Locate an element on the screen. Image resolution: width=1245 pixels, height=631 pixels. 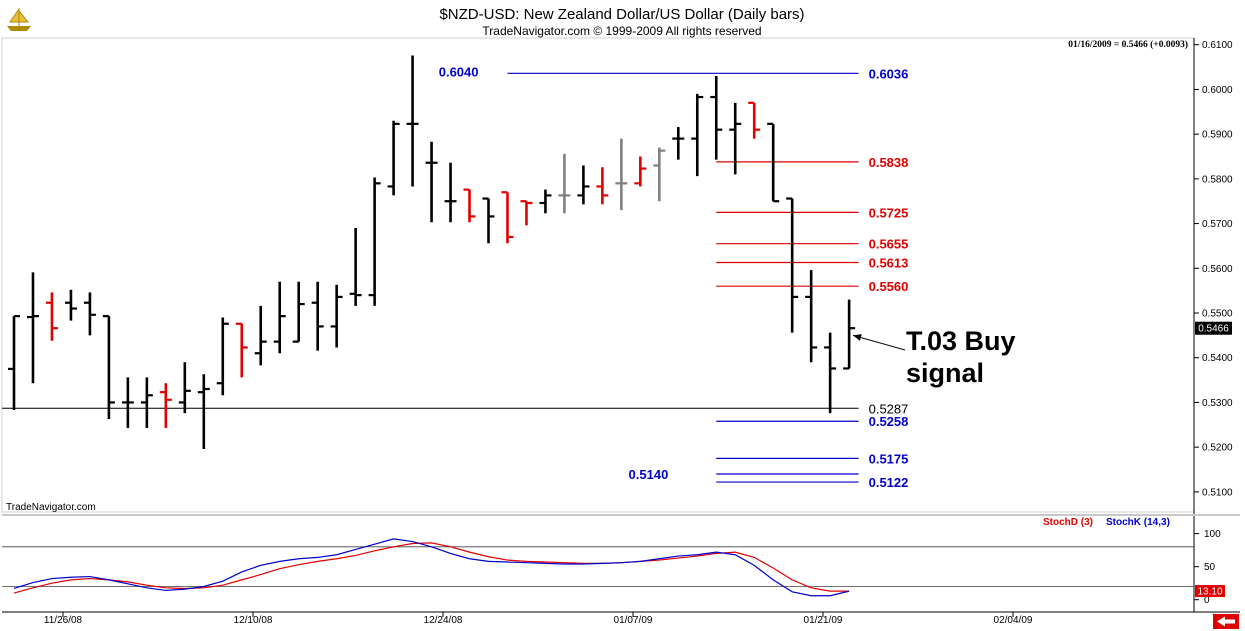
date-axis-tick: 02/04/09 is located at coordinates (1013, 620).